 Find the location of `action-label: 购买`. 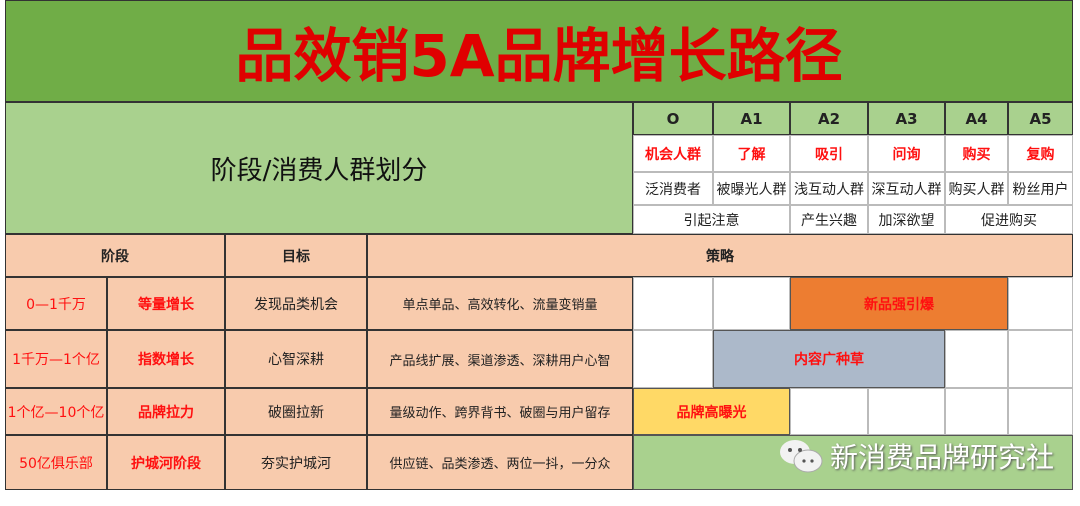

action-label: 购买 is located at coordinates (976, 153).